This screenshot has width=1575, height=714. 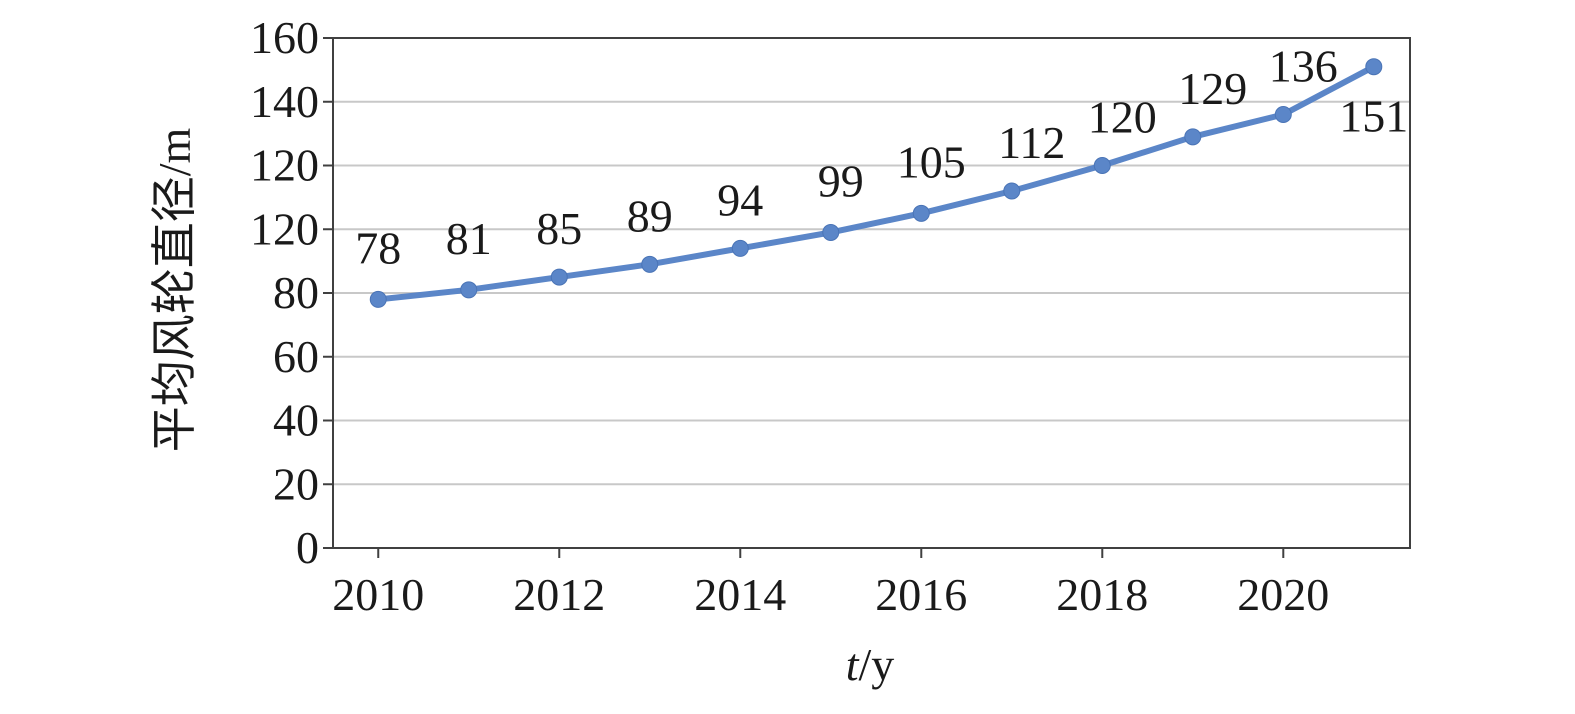 I want to click on data-point-2014, so click(x=740, y=248).